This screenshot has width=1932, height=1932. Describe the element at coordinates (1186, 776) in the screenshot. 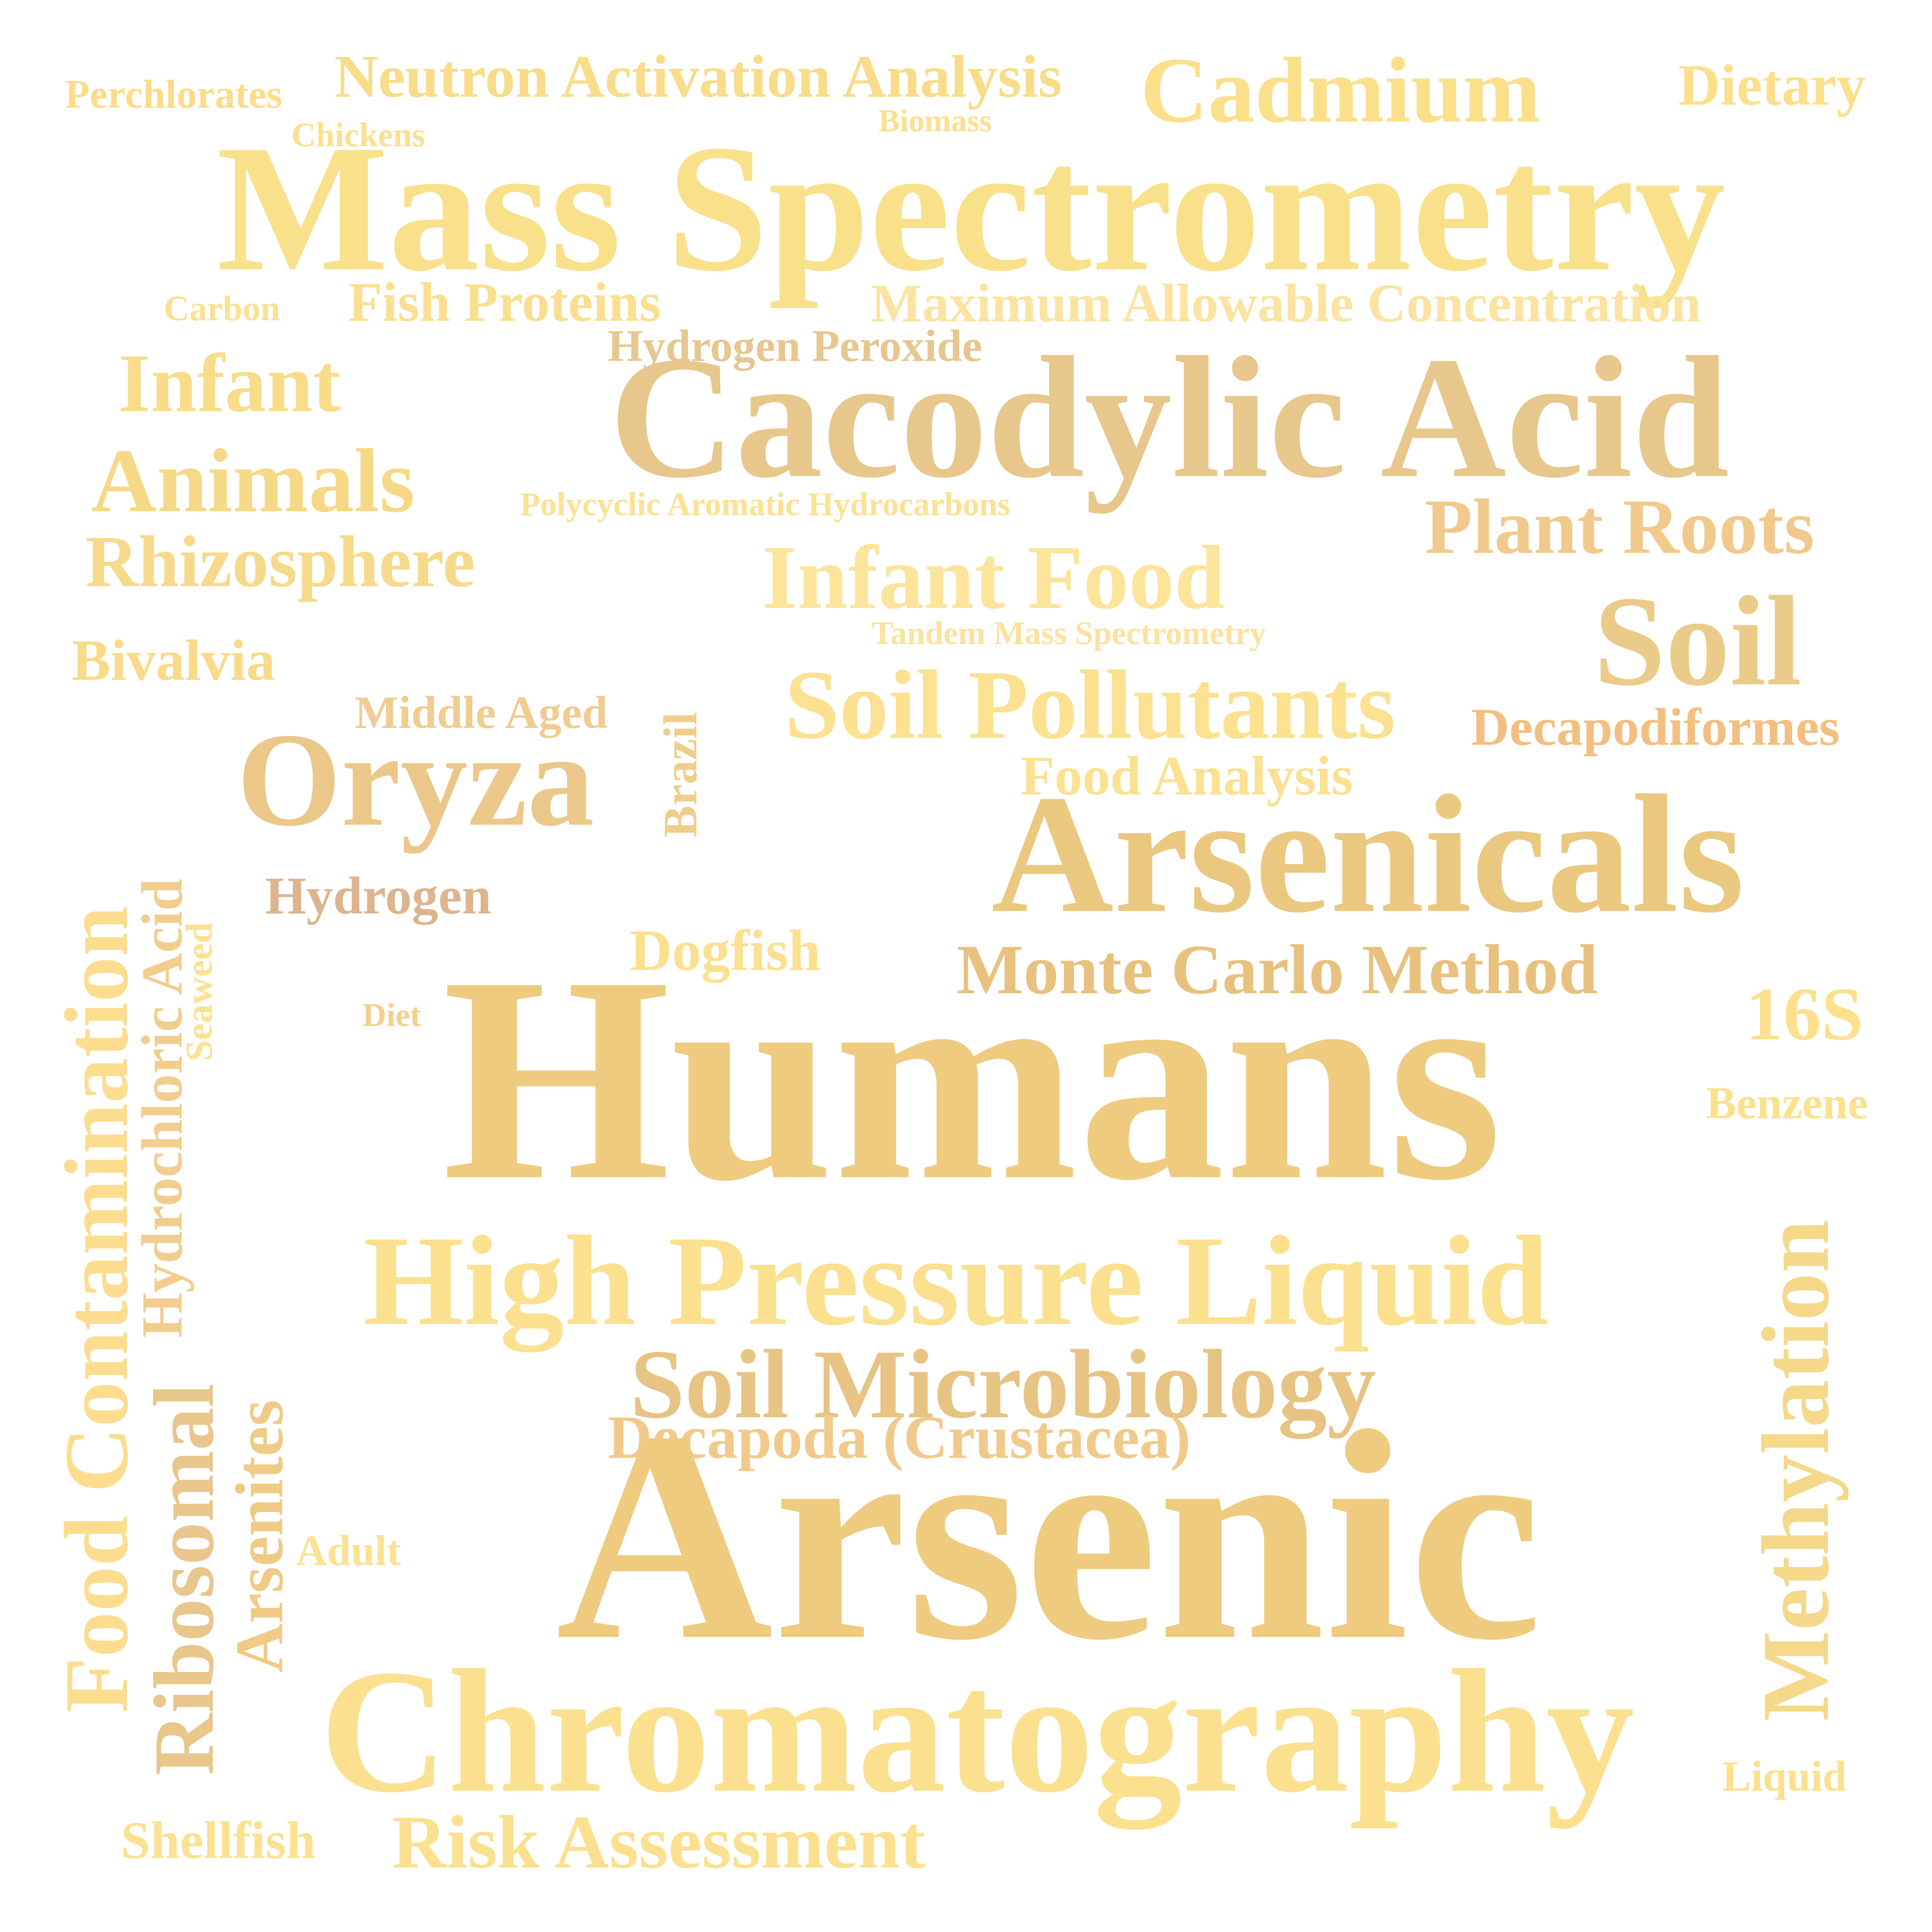

I see `word: Food Analysis` at that location.